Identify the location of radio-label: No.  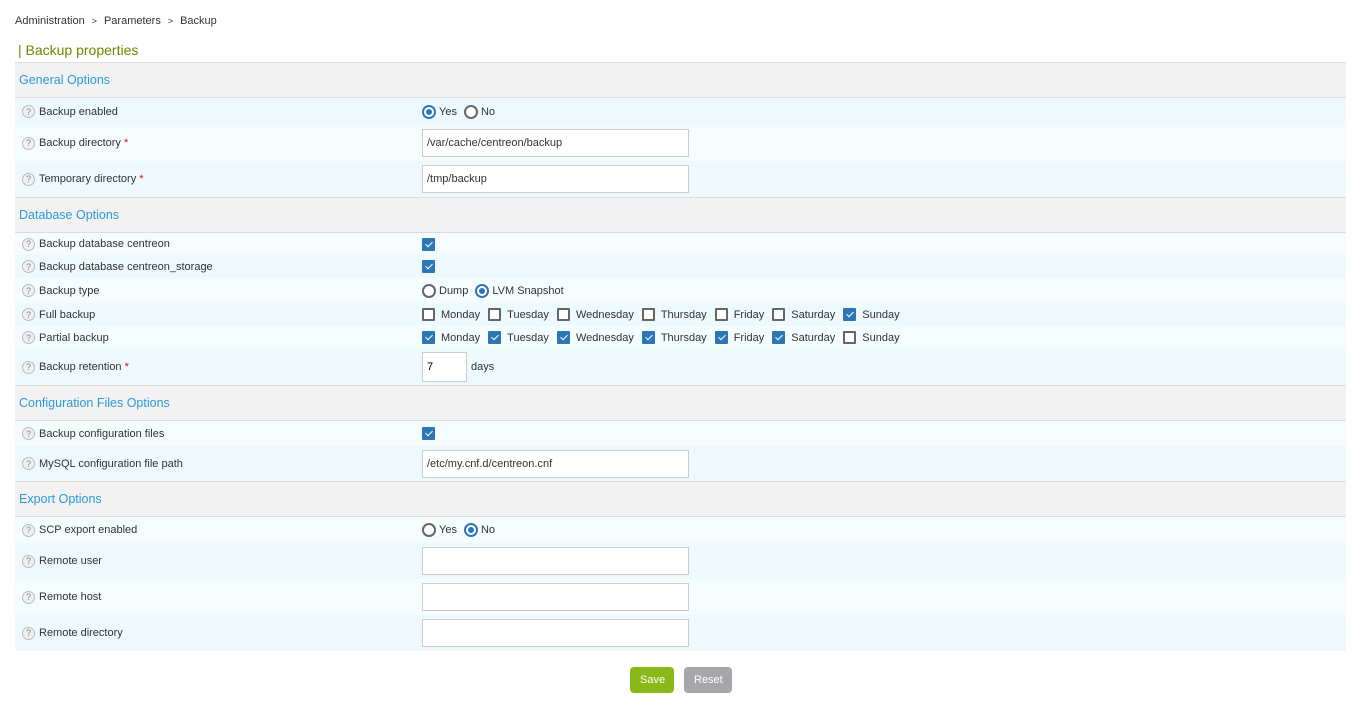
(488, 111).